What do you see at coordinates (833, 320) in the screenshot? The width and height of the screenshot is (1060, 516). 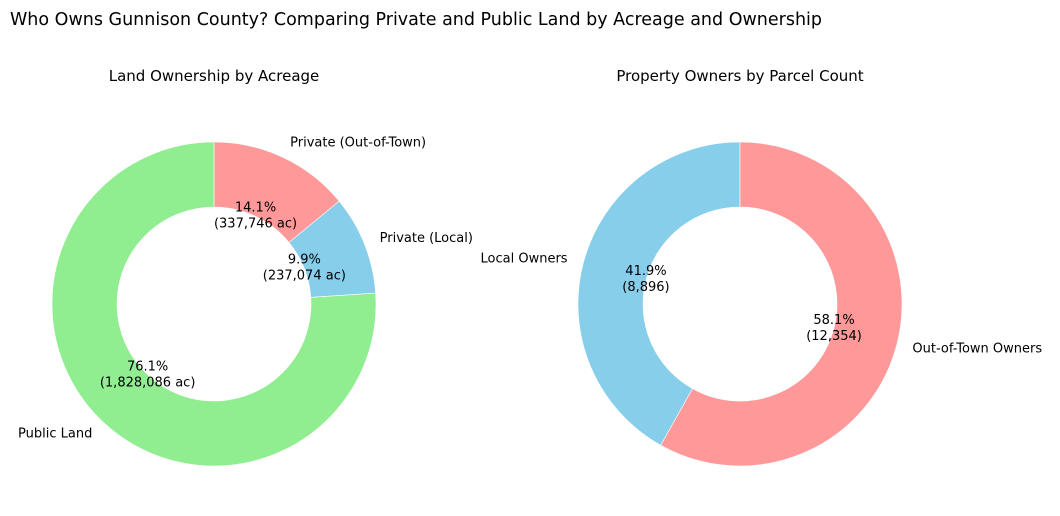 I see `slice-percent-out-of-town-owners: 58.1%` at bounding box center [833, 320].